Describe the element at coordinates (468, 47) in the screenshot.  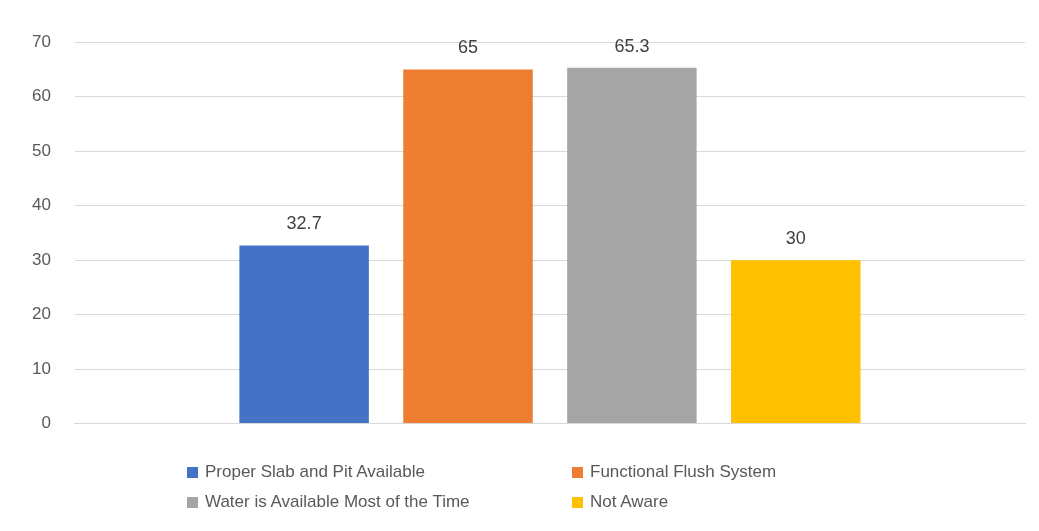
I see `data-label: 65` at that location.